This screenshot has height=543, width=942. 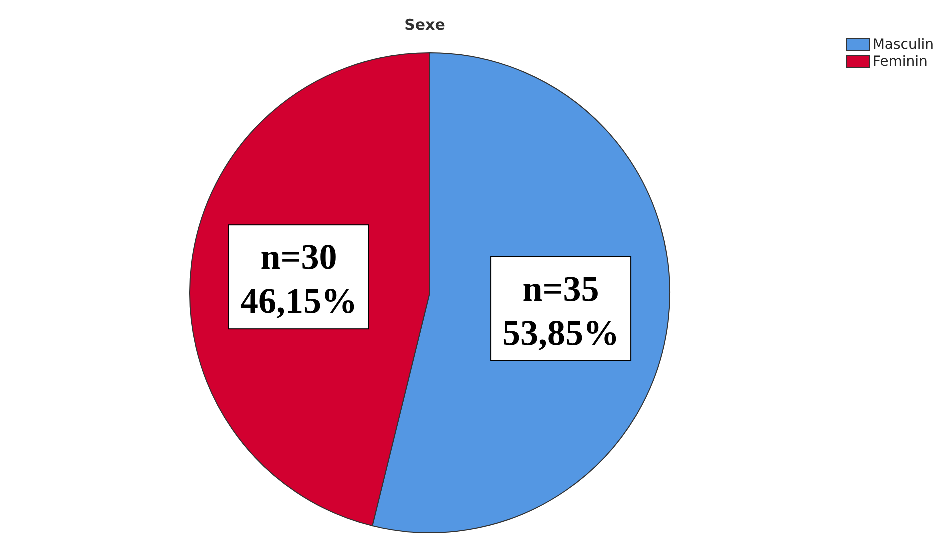 What do you see at coordinates (299, 279) in the screenshot?
I see `data-label: n=30 46,15%` at bounding box center [299, 279].